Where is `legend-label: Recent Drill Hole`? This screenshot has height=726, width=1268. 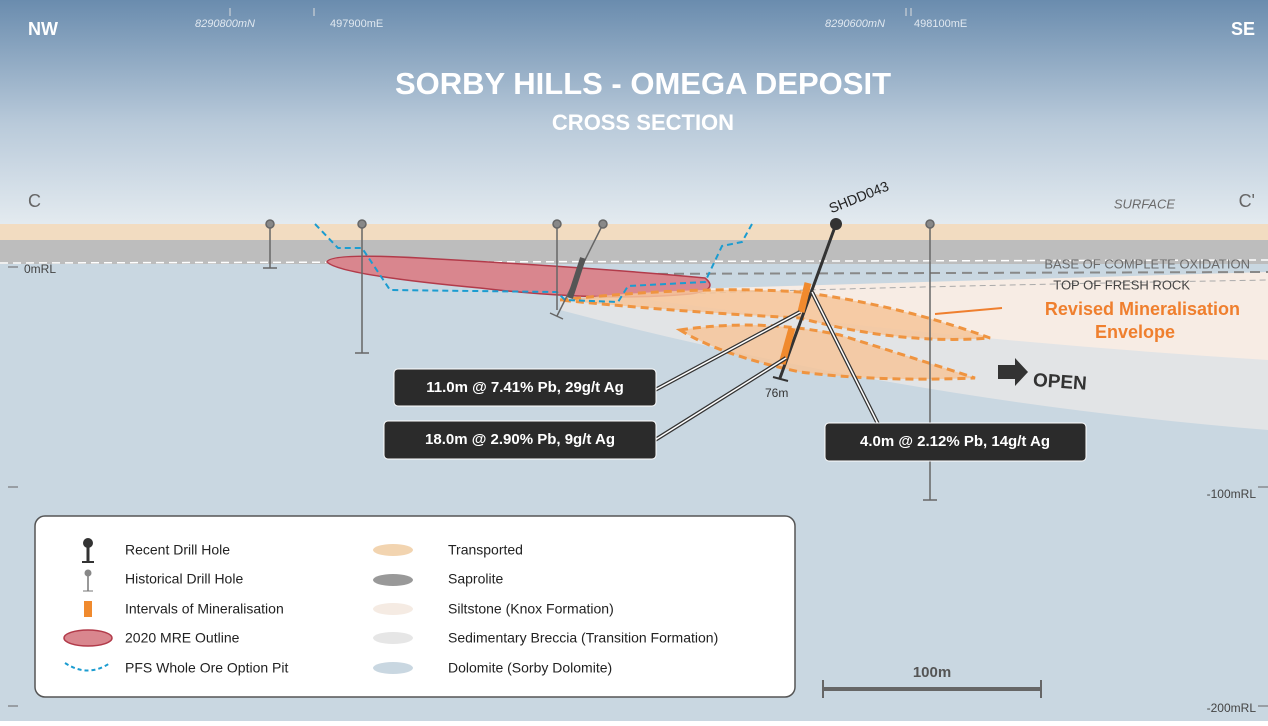 legend-label: Recent Drill Hole is located at coordinates (177, 550).